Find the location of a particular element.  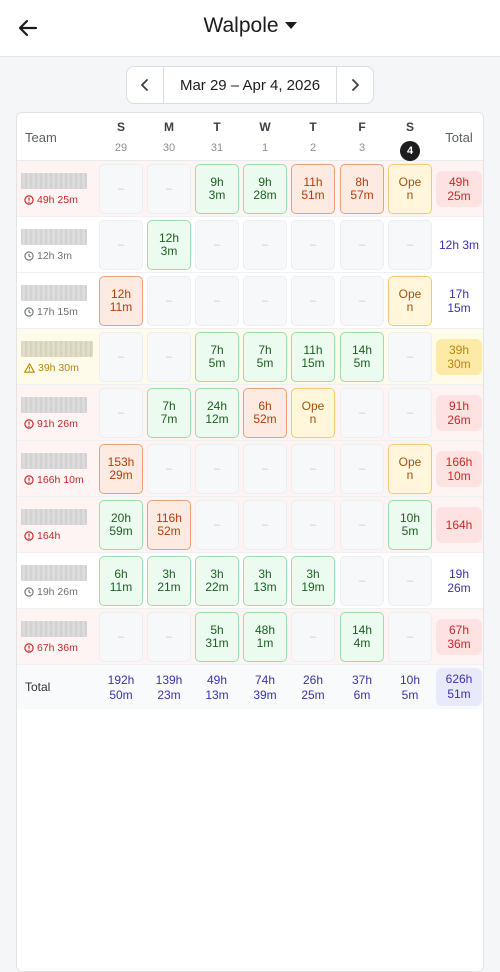

shift-cell: 11h 15m is located at coordinates (313, 357).